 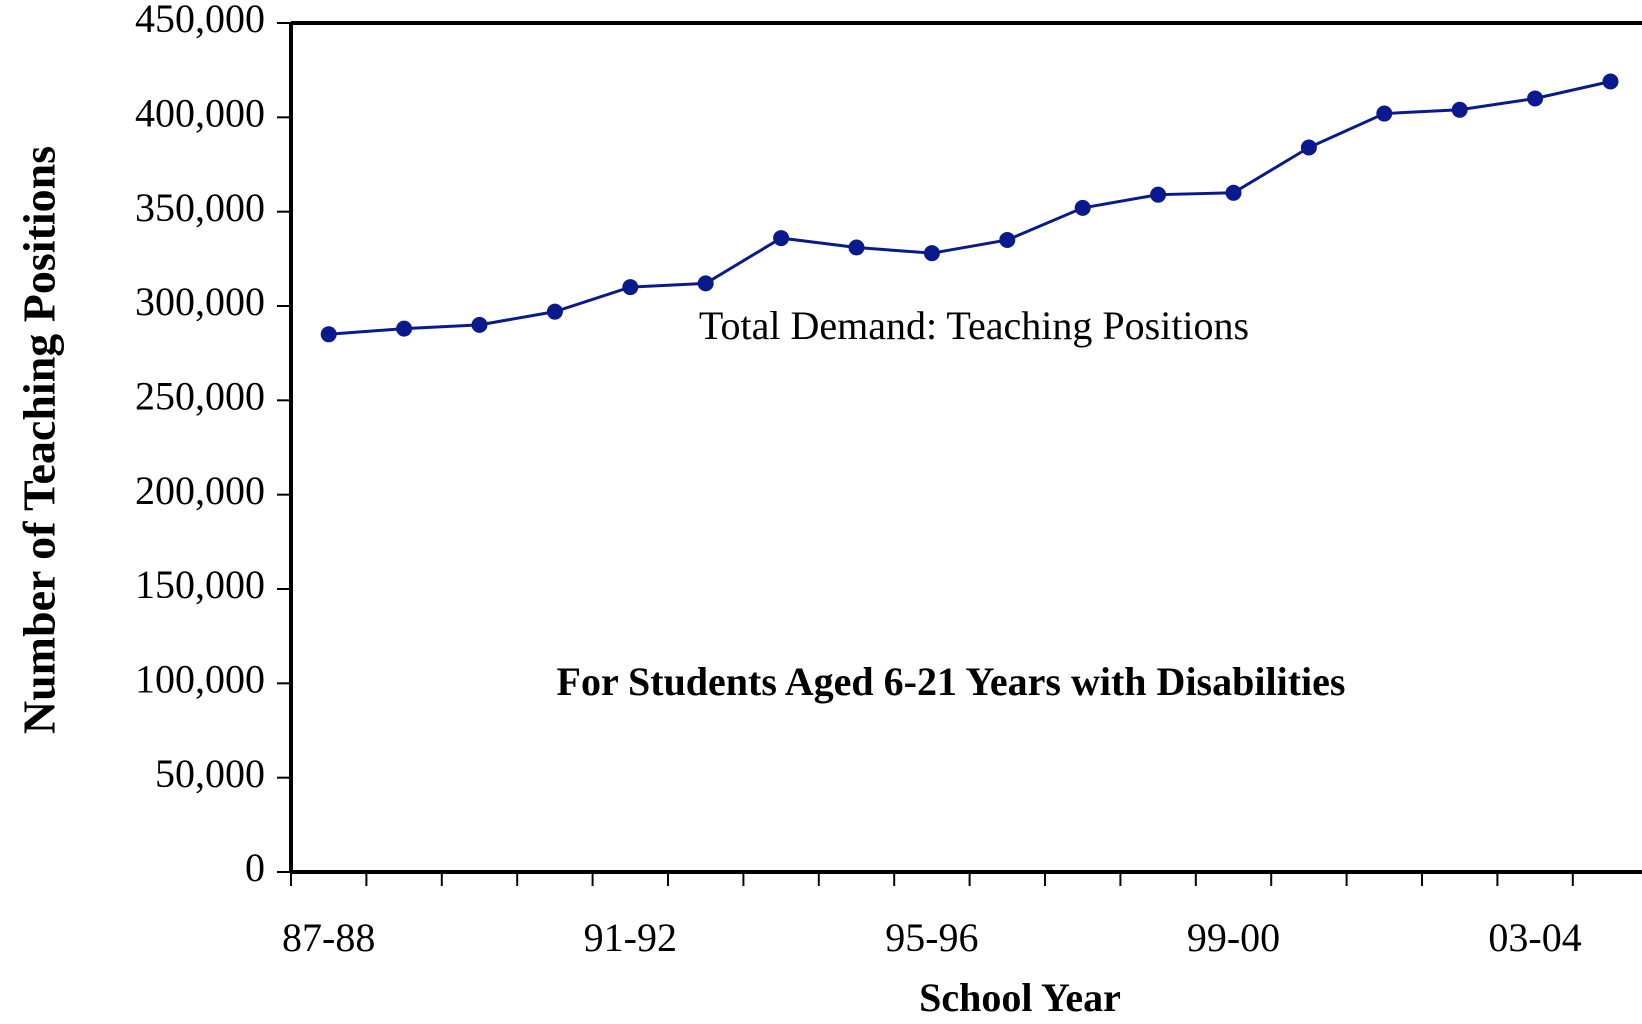 I want to click on x-tick-label: 99-00, so click(x=1233, y=937).